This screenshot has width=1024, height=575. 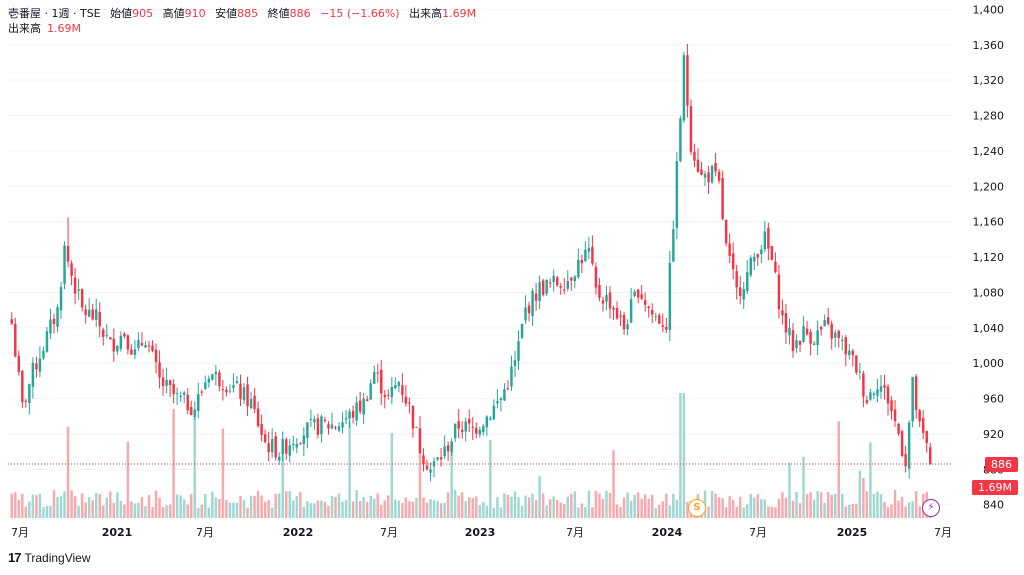 What do you see at coordinates (20, 532) in the screenshot?
I see `x-tick-label: 7月` at bounding box center [20, 532].